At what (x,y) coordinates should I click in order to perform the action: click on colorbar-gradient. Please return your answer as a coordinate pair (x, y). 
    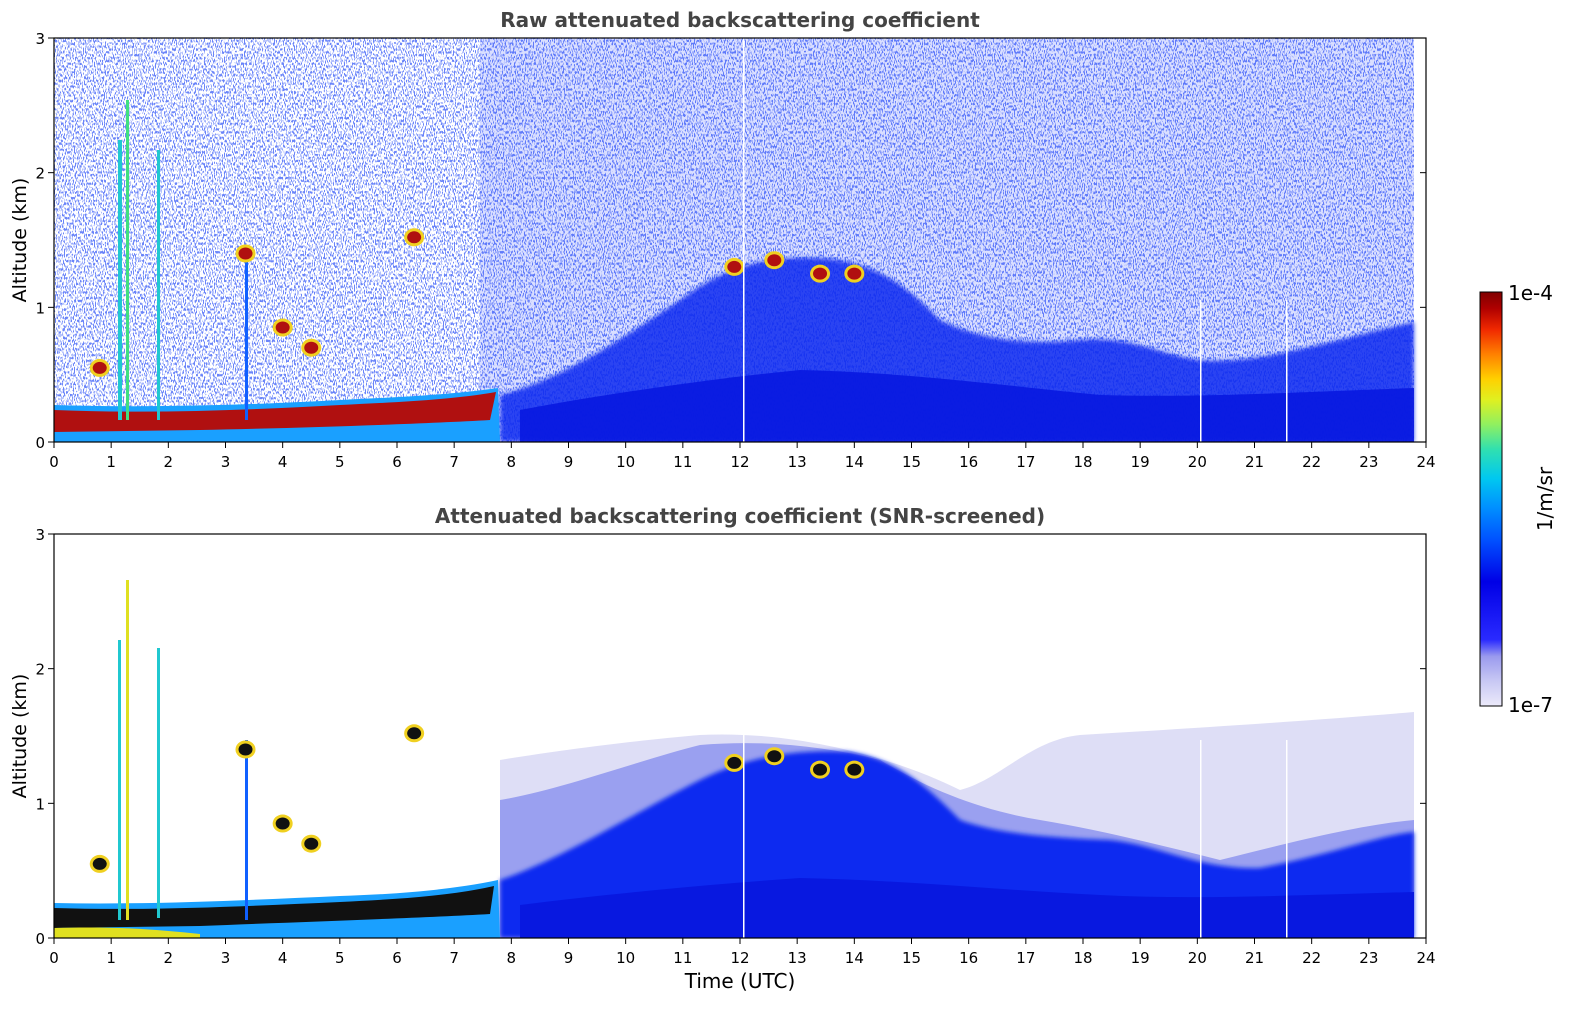
    Looking at the image, I should click on (1491, 499).